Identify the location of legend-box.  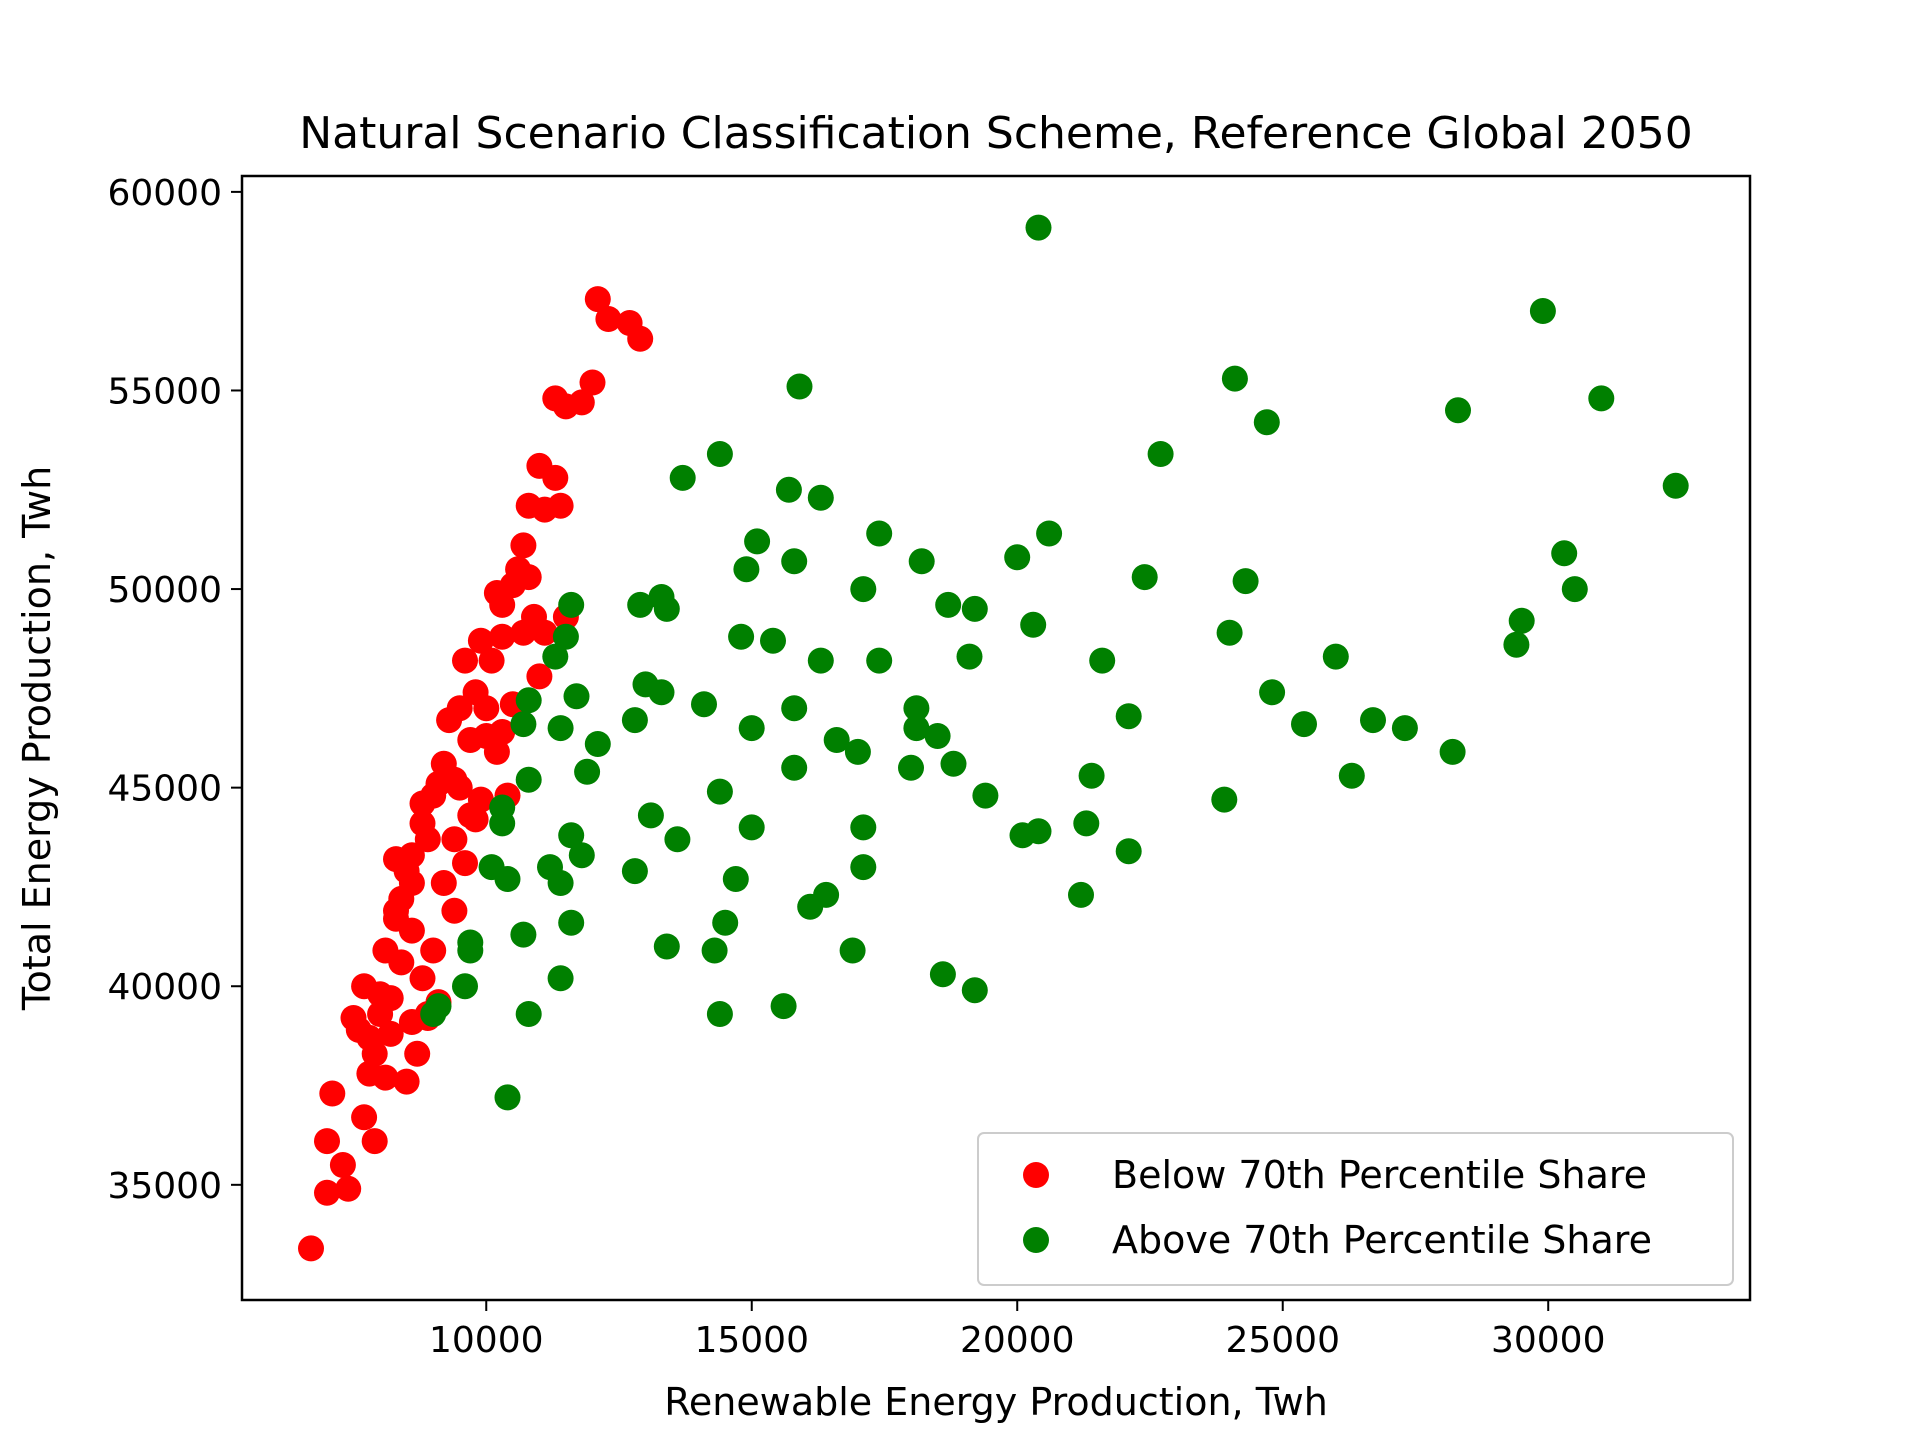
(1355, 1209).